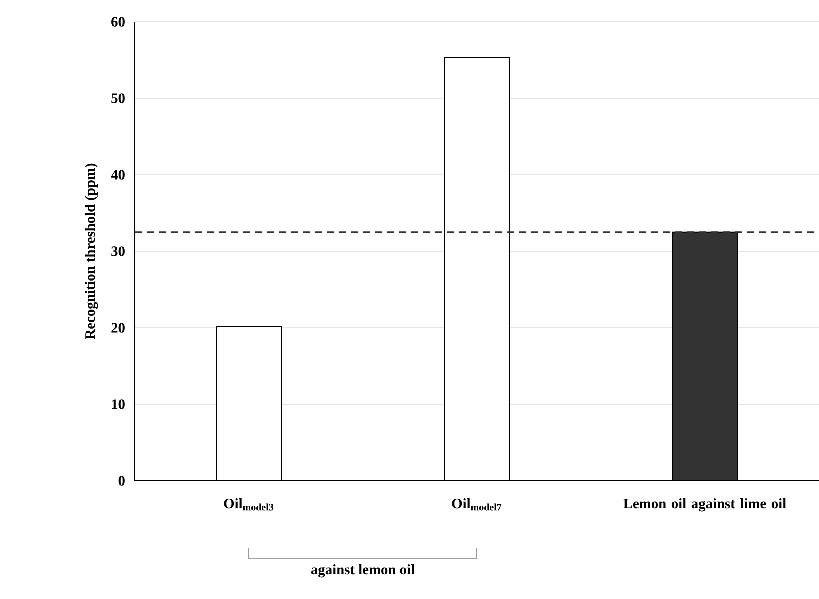 The height and width of the screenshot is (599, 819). What do you see at coordinates (249, 504) in the screenshot?
I see `x-tick-label: Oil$_{model3}$` at bounding box center [249, 504].